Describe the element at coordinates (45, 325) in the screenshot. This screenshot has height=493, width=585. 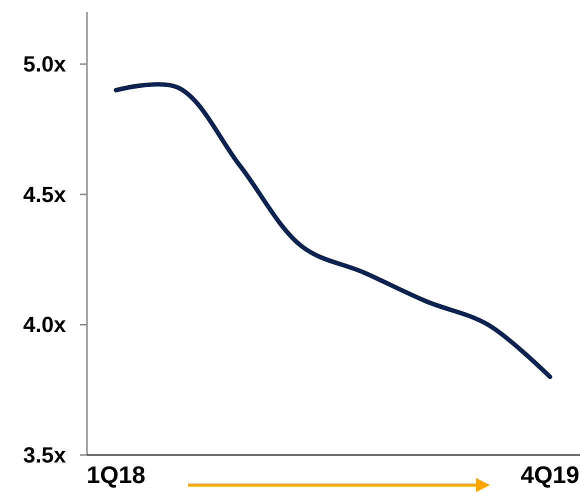
I see `y-tick-label: 4.0x` at that location.